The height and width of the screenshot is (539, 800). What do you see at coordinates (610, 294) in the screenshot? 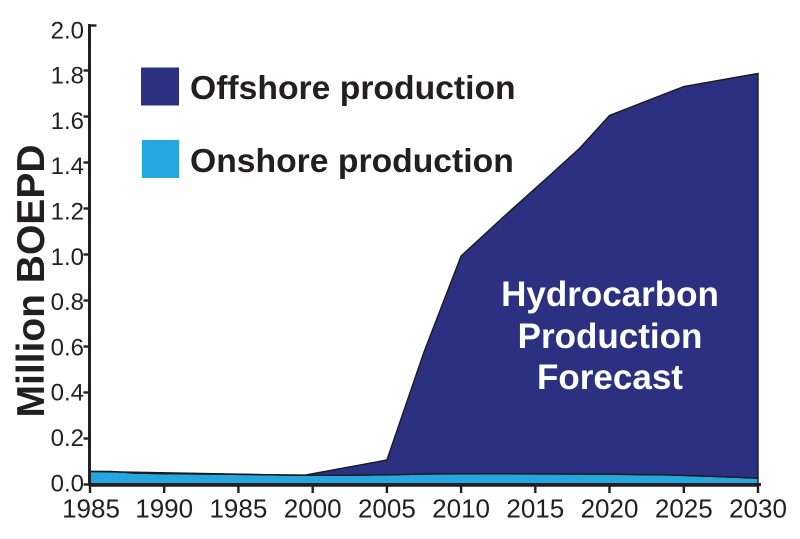
I see `svg-text: Hydrocarbon` at bounding box center [610, 294].